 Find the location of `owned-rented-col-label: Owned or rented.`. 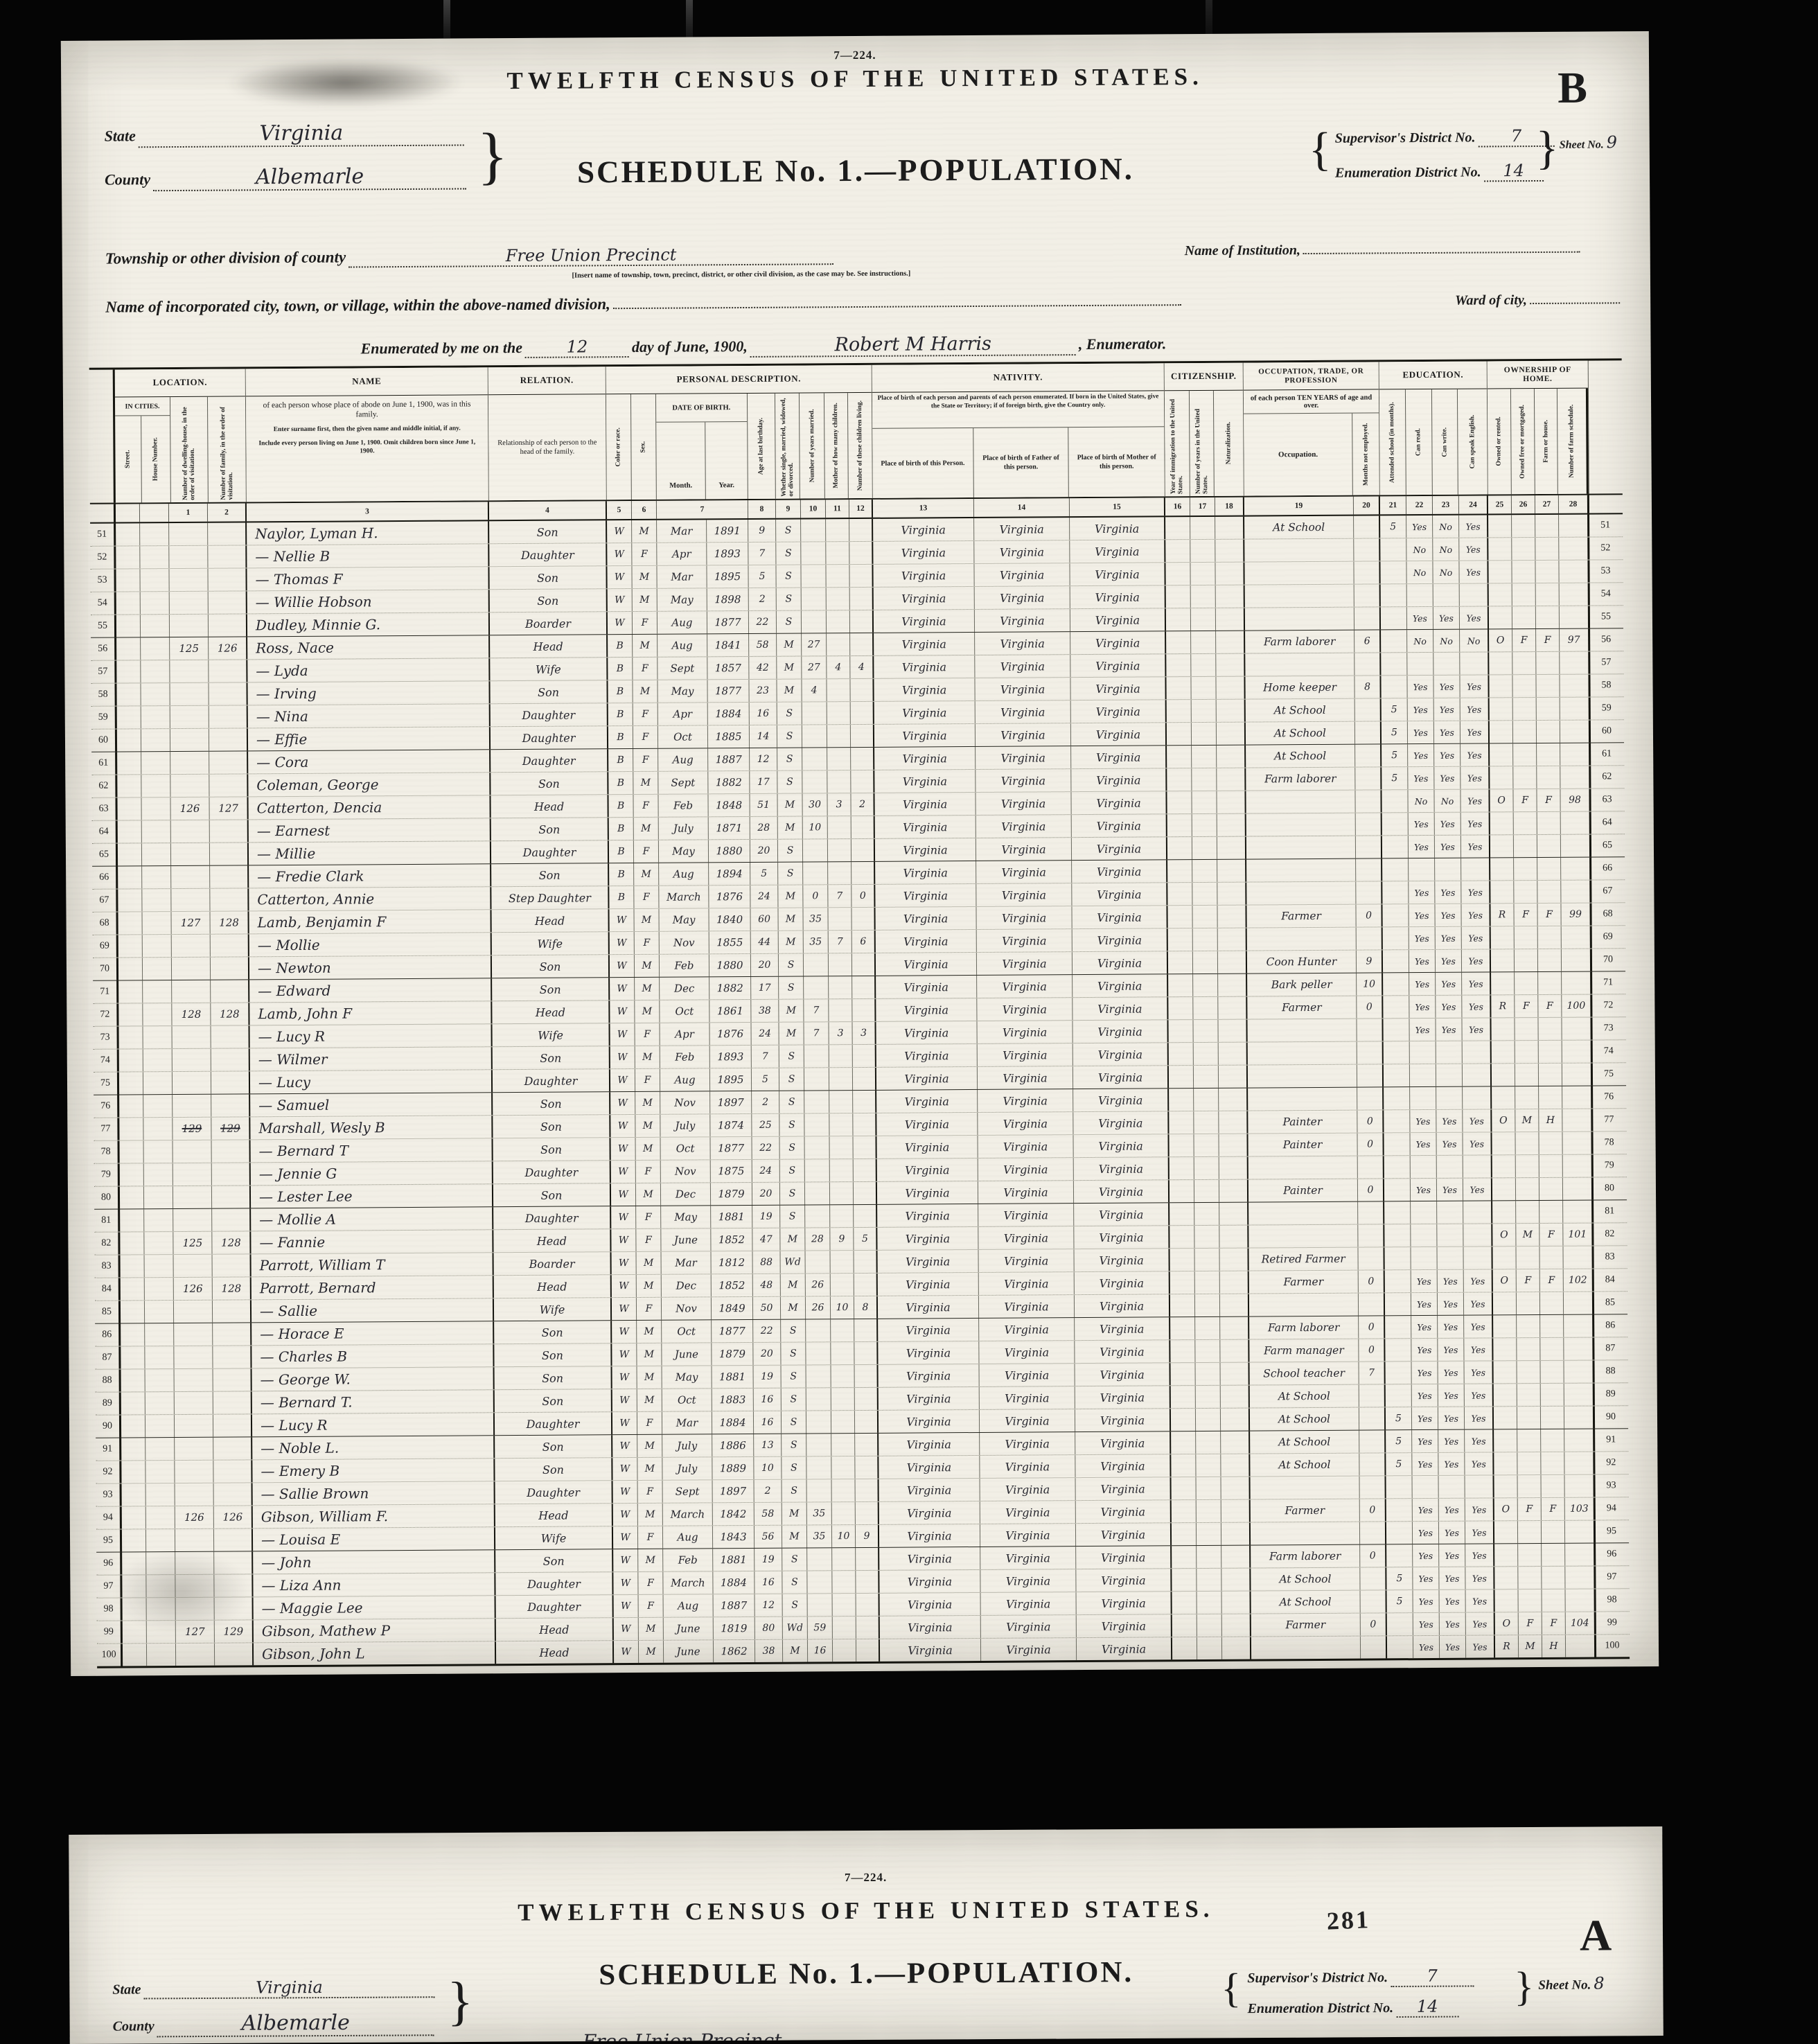

owned-rented-col-label: Owned or rented. is located at coordinates (1499, 441).